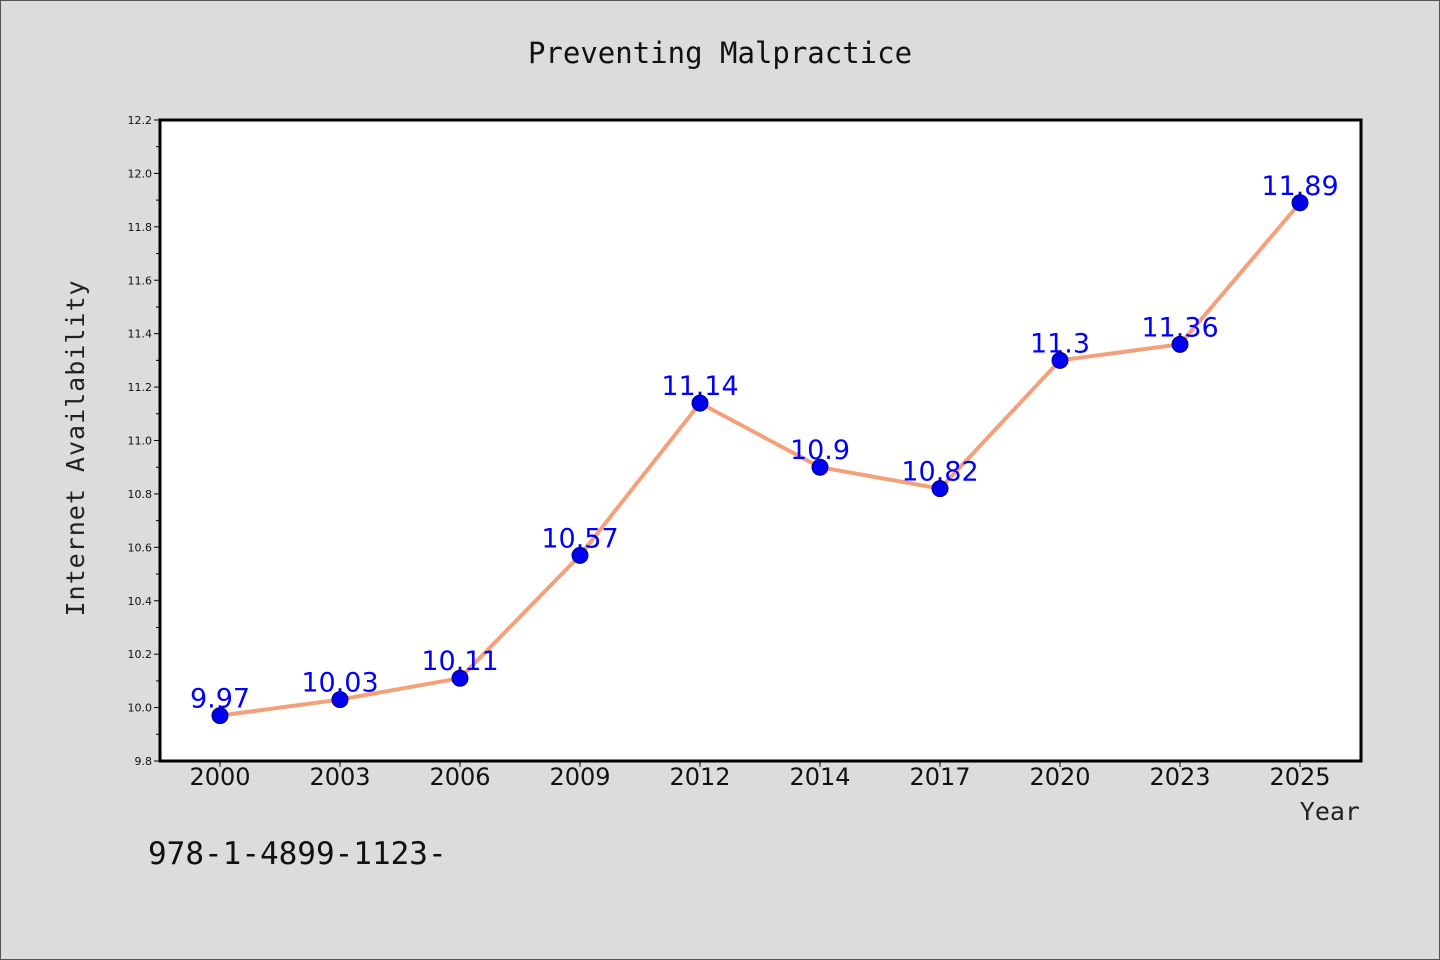 This screenshot has width=1440, height=960. I want to click on y-tick-label: 11.8, so click(140, 227).